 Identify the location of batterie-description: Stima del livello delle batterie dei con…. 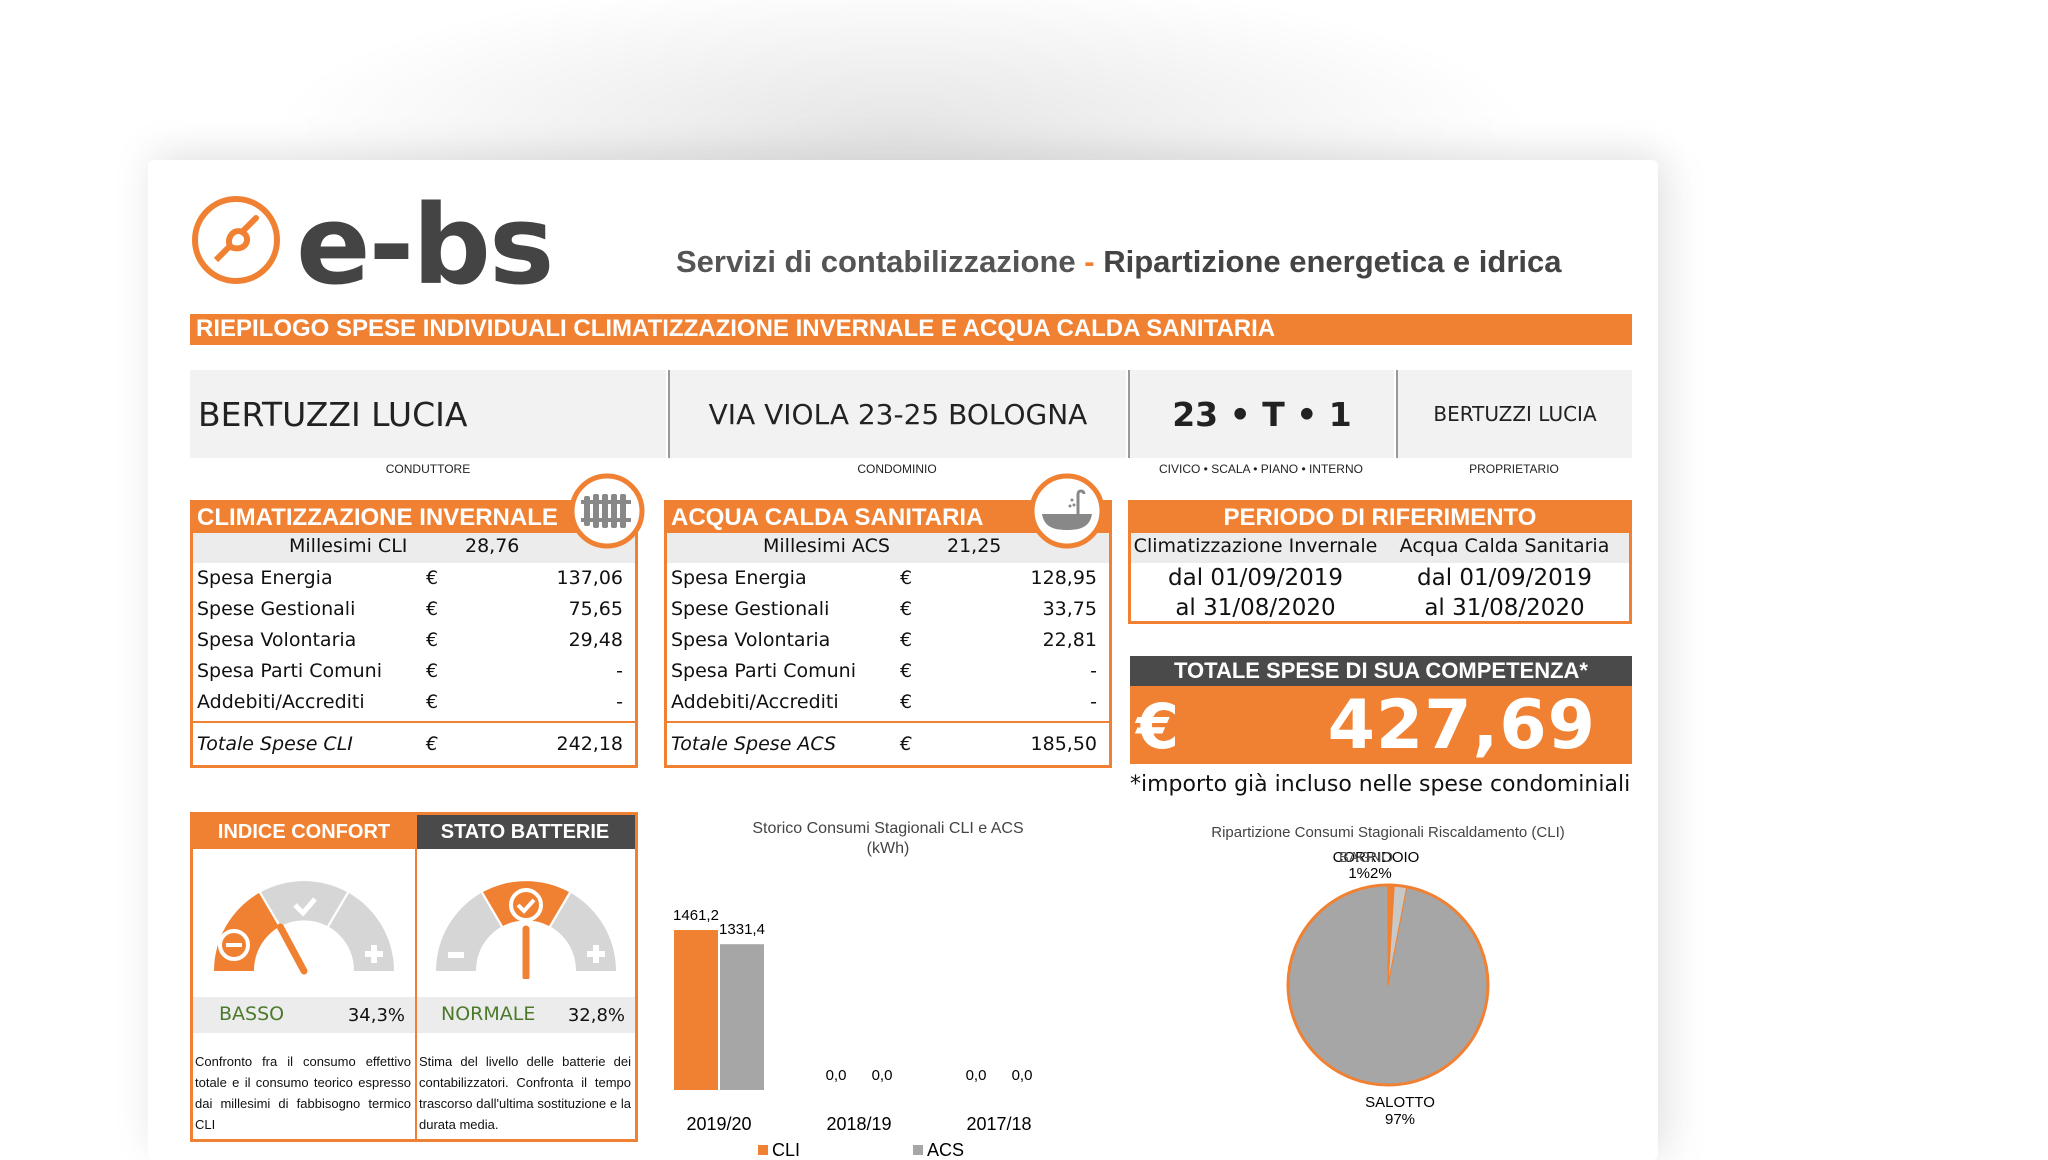
(525, 1093).